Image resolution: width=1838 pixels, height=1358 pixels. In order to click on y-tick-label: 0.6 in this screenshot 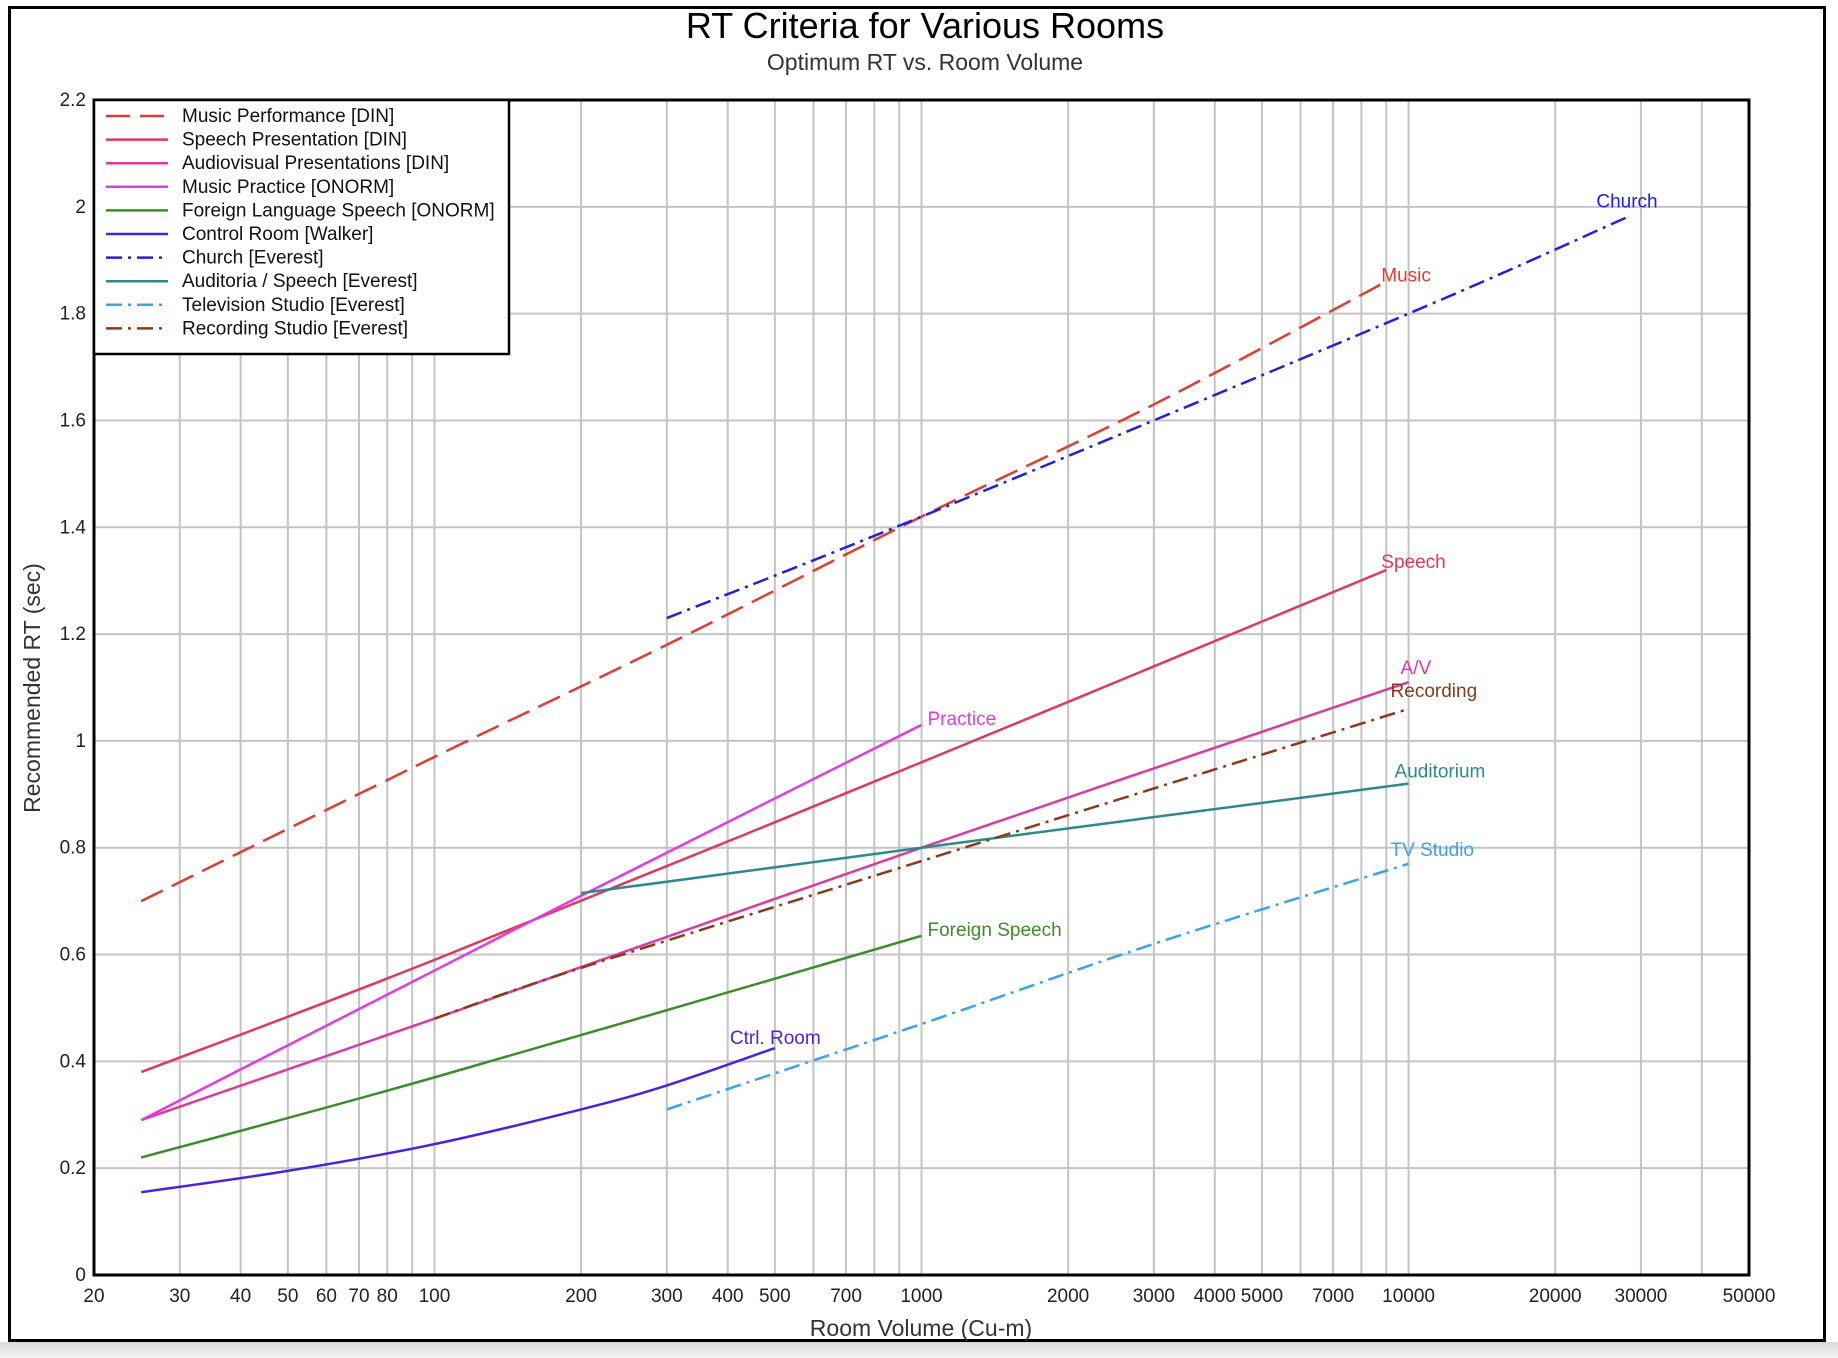, I will do `click(73, 955)`.